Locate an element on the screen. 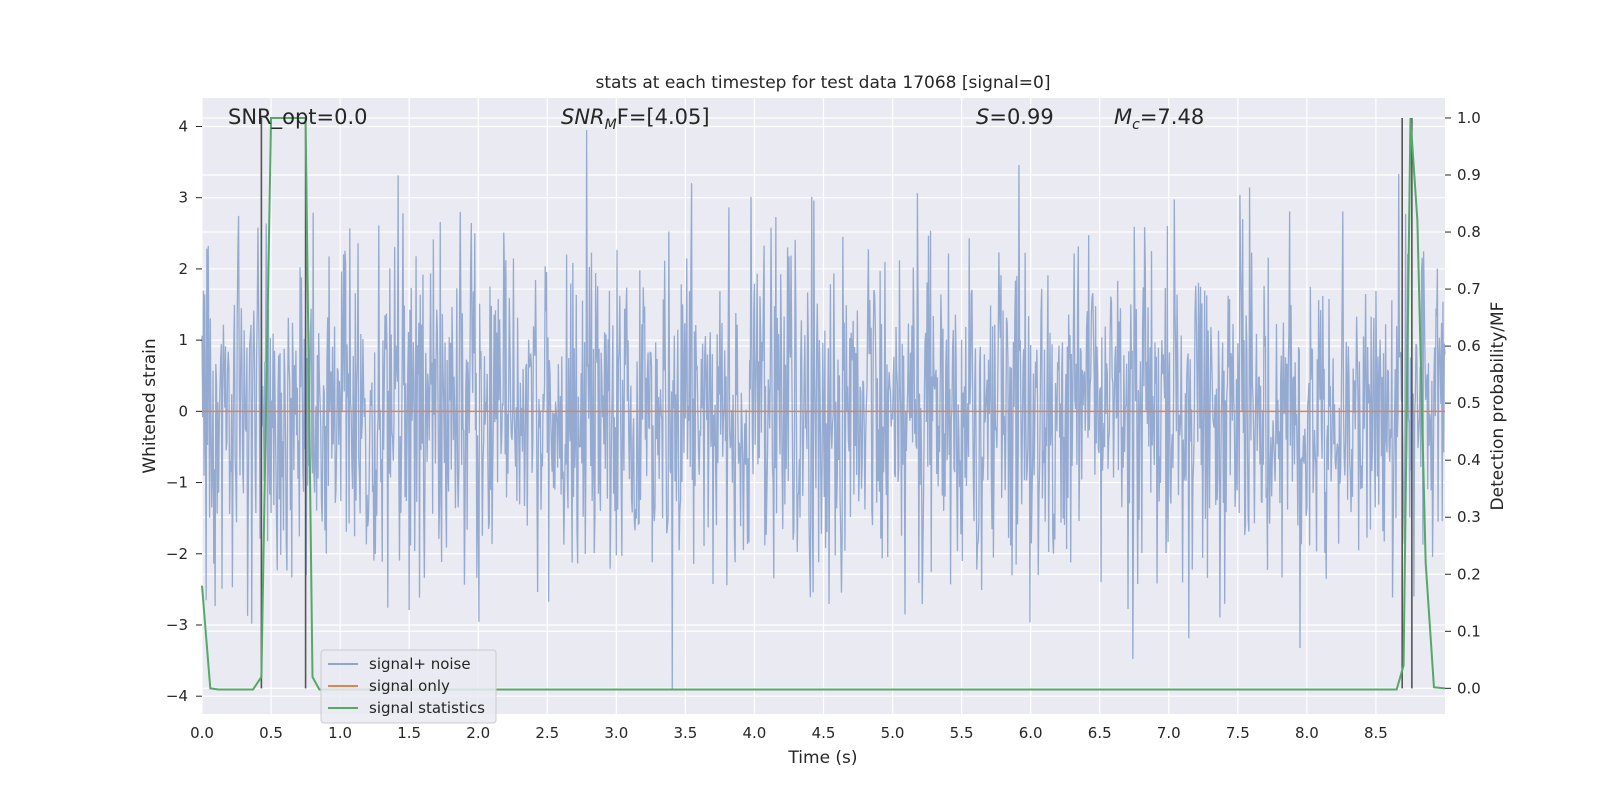  s-main: S is located at coordinates (982, 117).